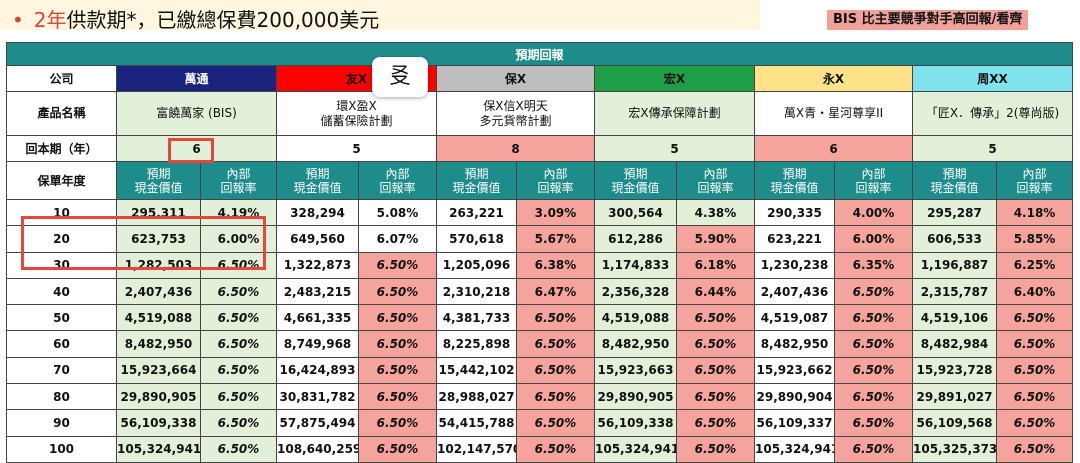  What do you see at coordinates (555, 239) in the screenshot?
I see `irr-cell: 5.67%` at bounding box center [555, 239].